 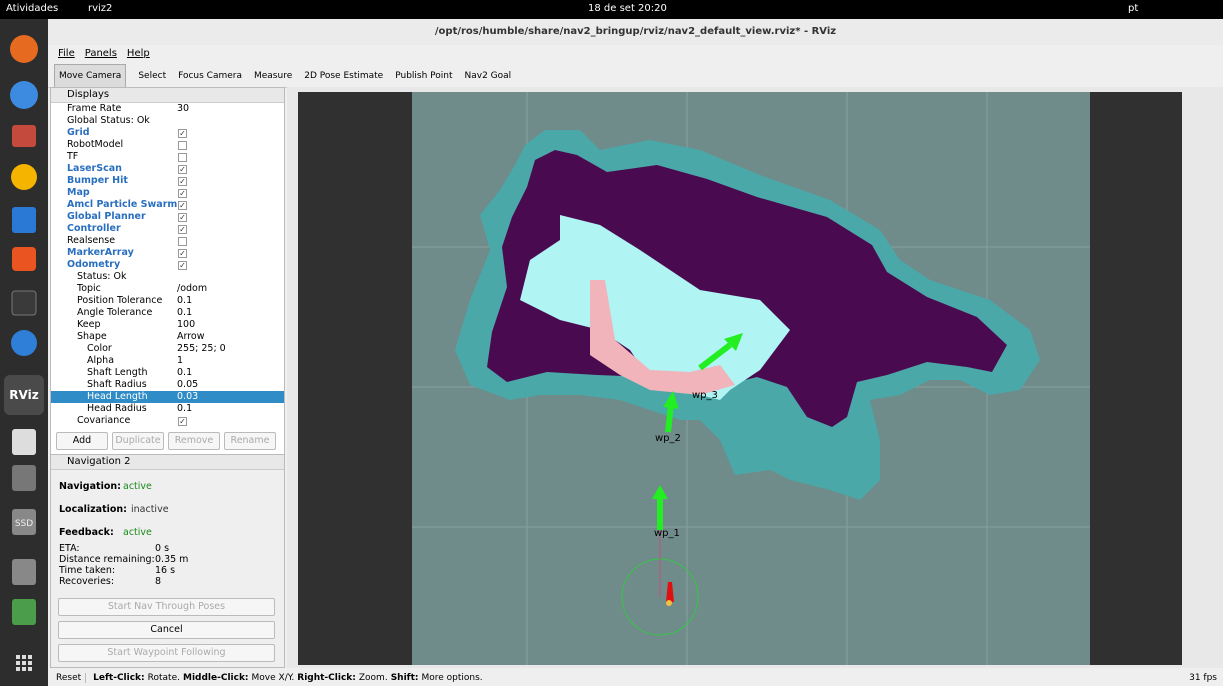 What do you see at coordinates (167, 361) in the screenshot?
I see `display-row: Alpha 1` at bounding box center [167, 361].